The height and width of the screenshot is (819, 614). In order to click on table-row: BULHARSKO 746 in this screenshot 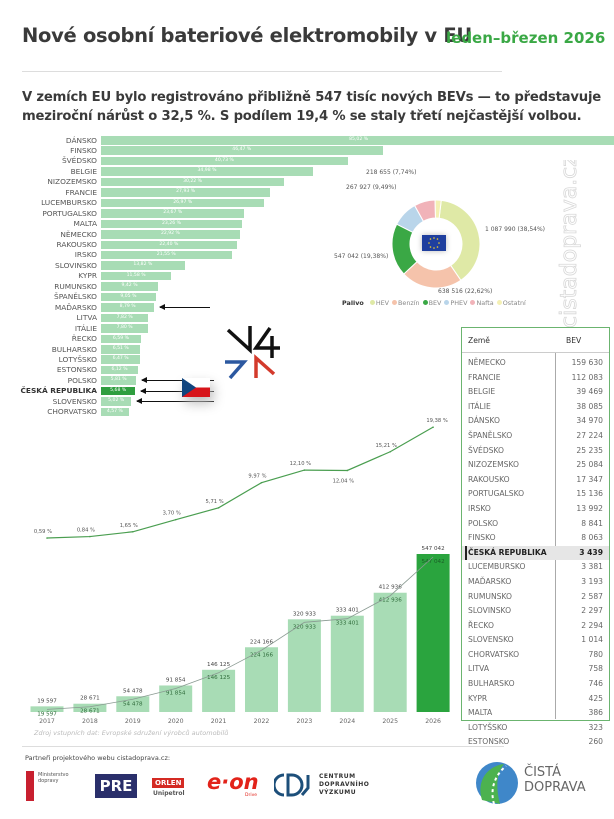, I will do `click(535, 684)`.